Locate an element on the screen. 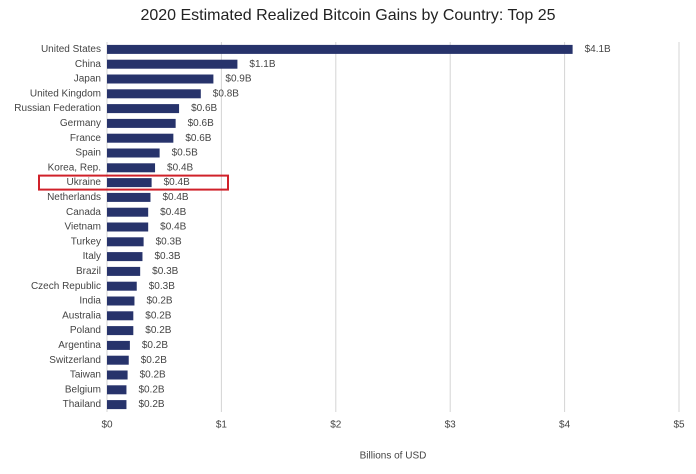 The width and height of the screenshot is (696, 474). x-tick-label: $2 is located at coordinates (336, 425).